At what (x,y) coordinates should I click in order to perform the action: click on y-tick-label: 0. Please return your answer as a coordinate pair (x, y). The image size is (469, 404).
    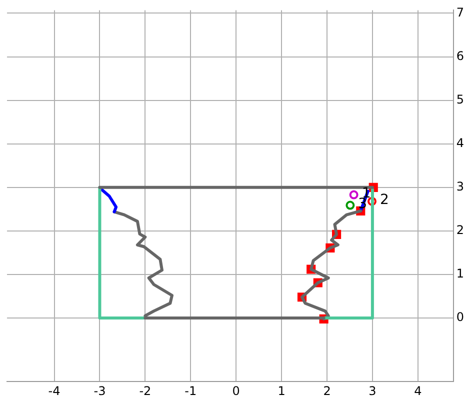
    Looking at the image, I should click on (460, 317).